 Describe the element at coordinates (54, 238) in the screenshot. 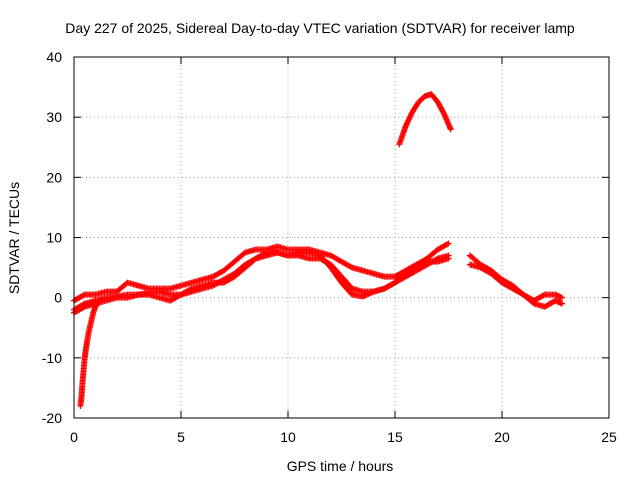

I see `y-tick-label: 10` at that location.